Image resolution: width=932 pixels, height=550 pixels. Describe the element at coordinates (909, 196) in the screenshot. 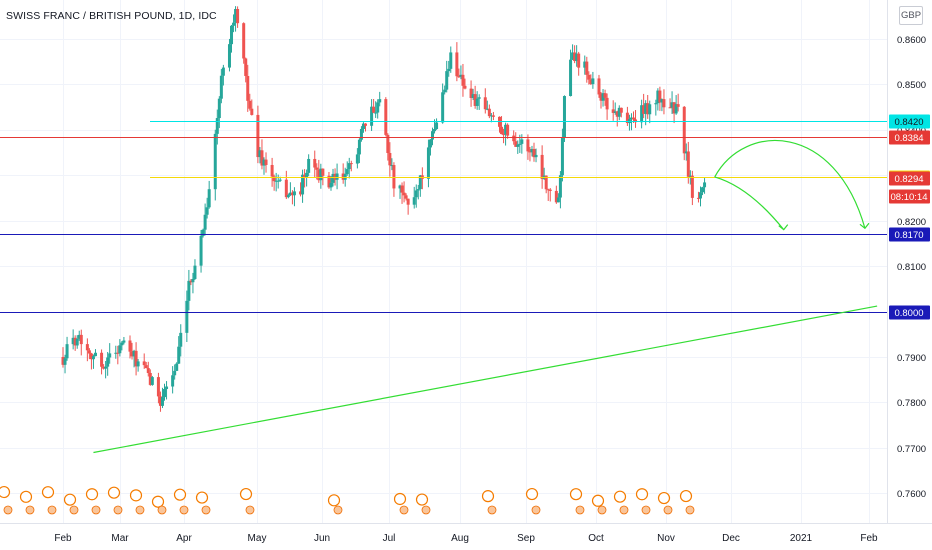

I see `last-price-tag` at that location.